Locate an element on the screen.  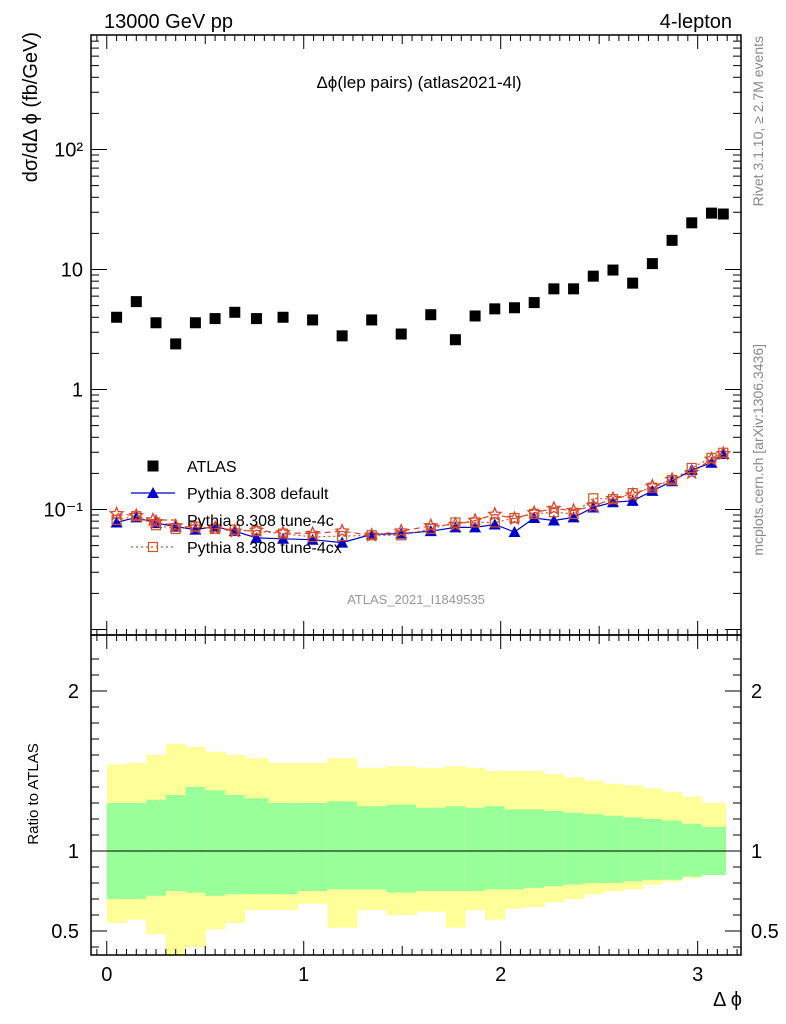
header-right: 4-lepton is located at coordinates (696, 22).